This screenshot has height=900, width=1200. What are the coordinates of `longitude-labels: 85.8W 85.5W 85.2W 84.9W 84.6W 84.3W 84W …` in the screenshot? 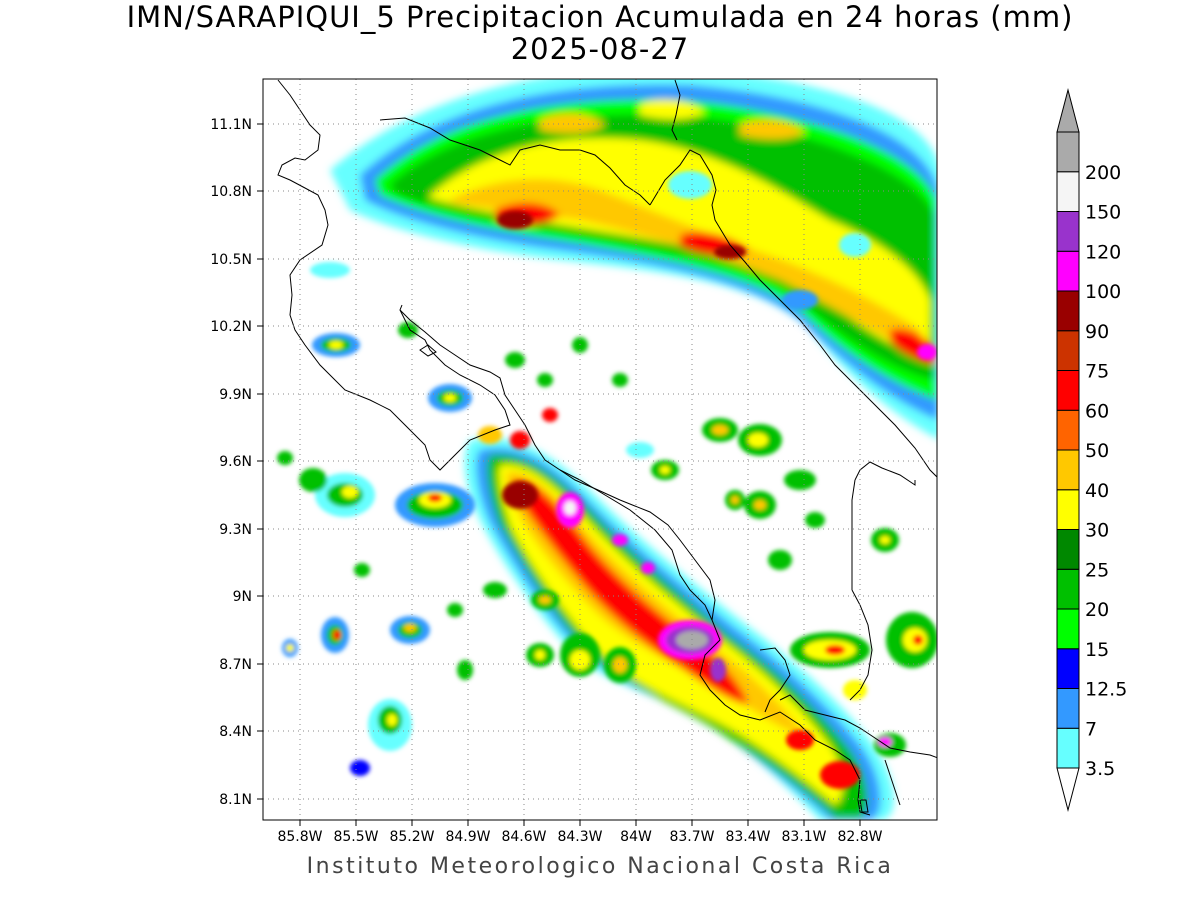 It's located at (579, 837).